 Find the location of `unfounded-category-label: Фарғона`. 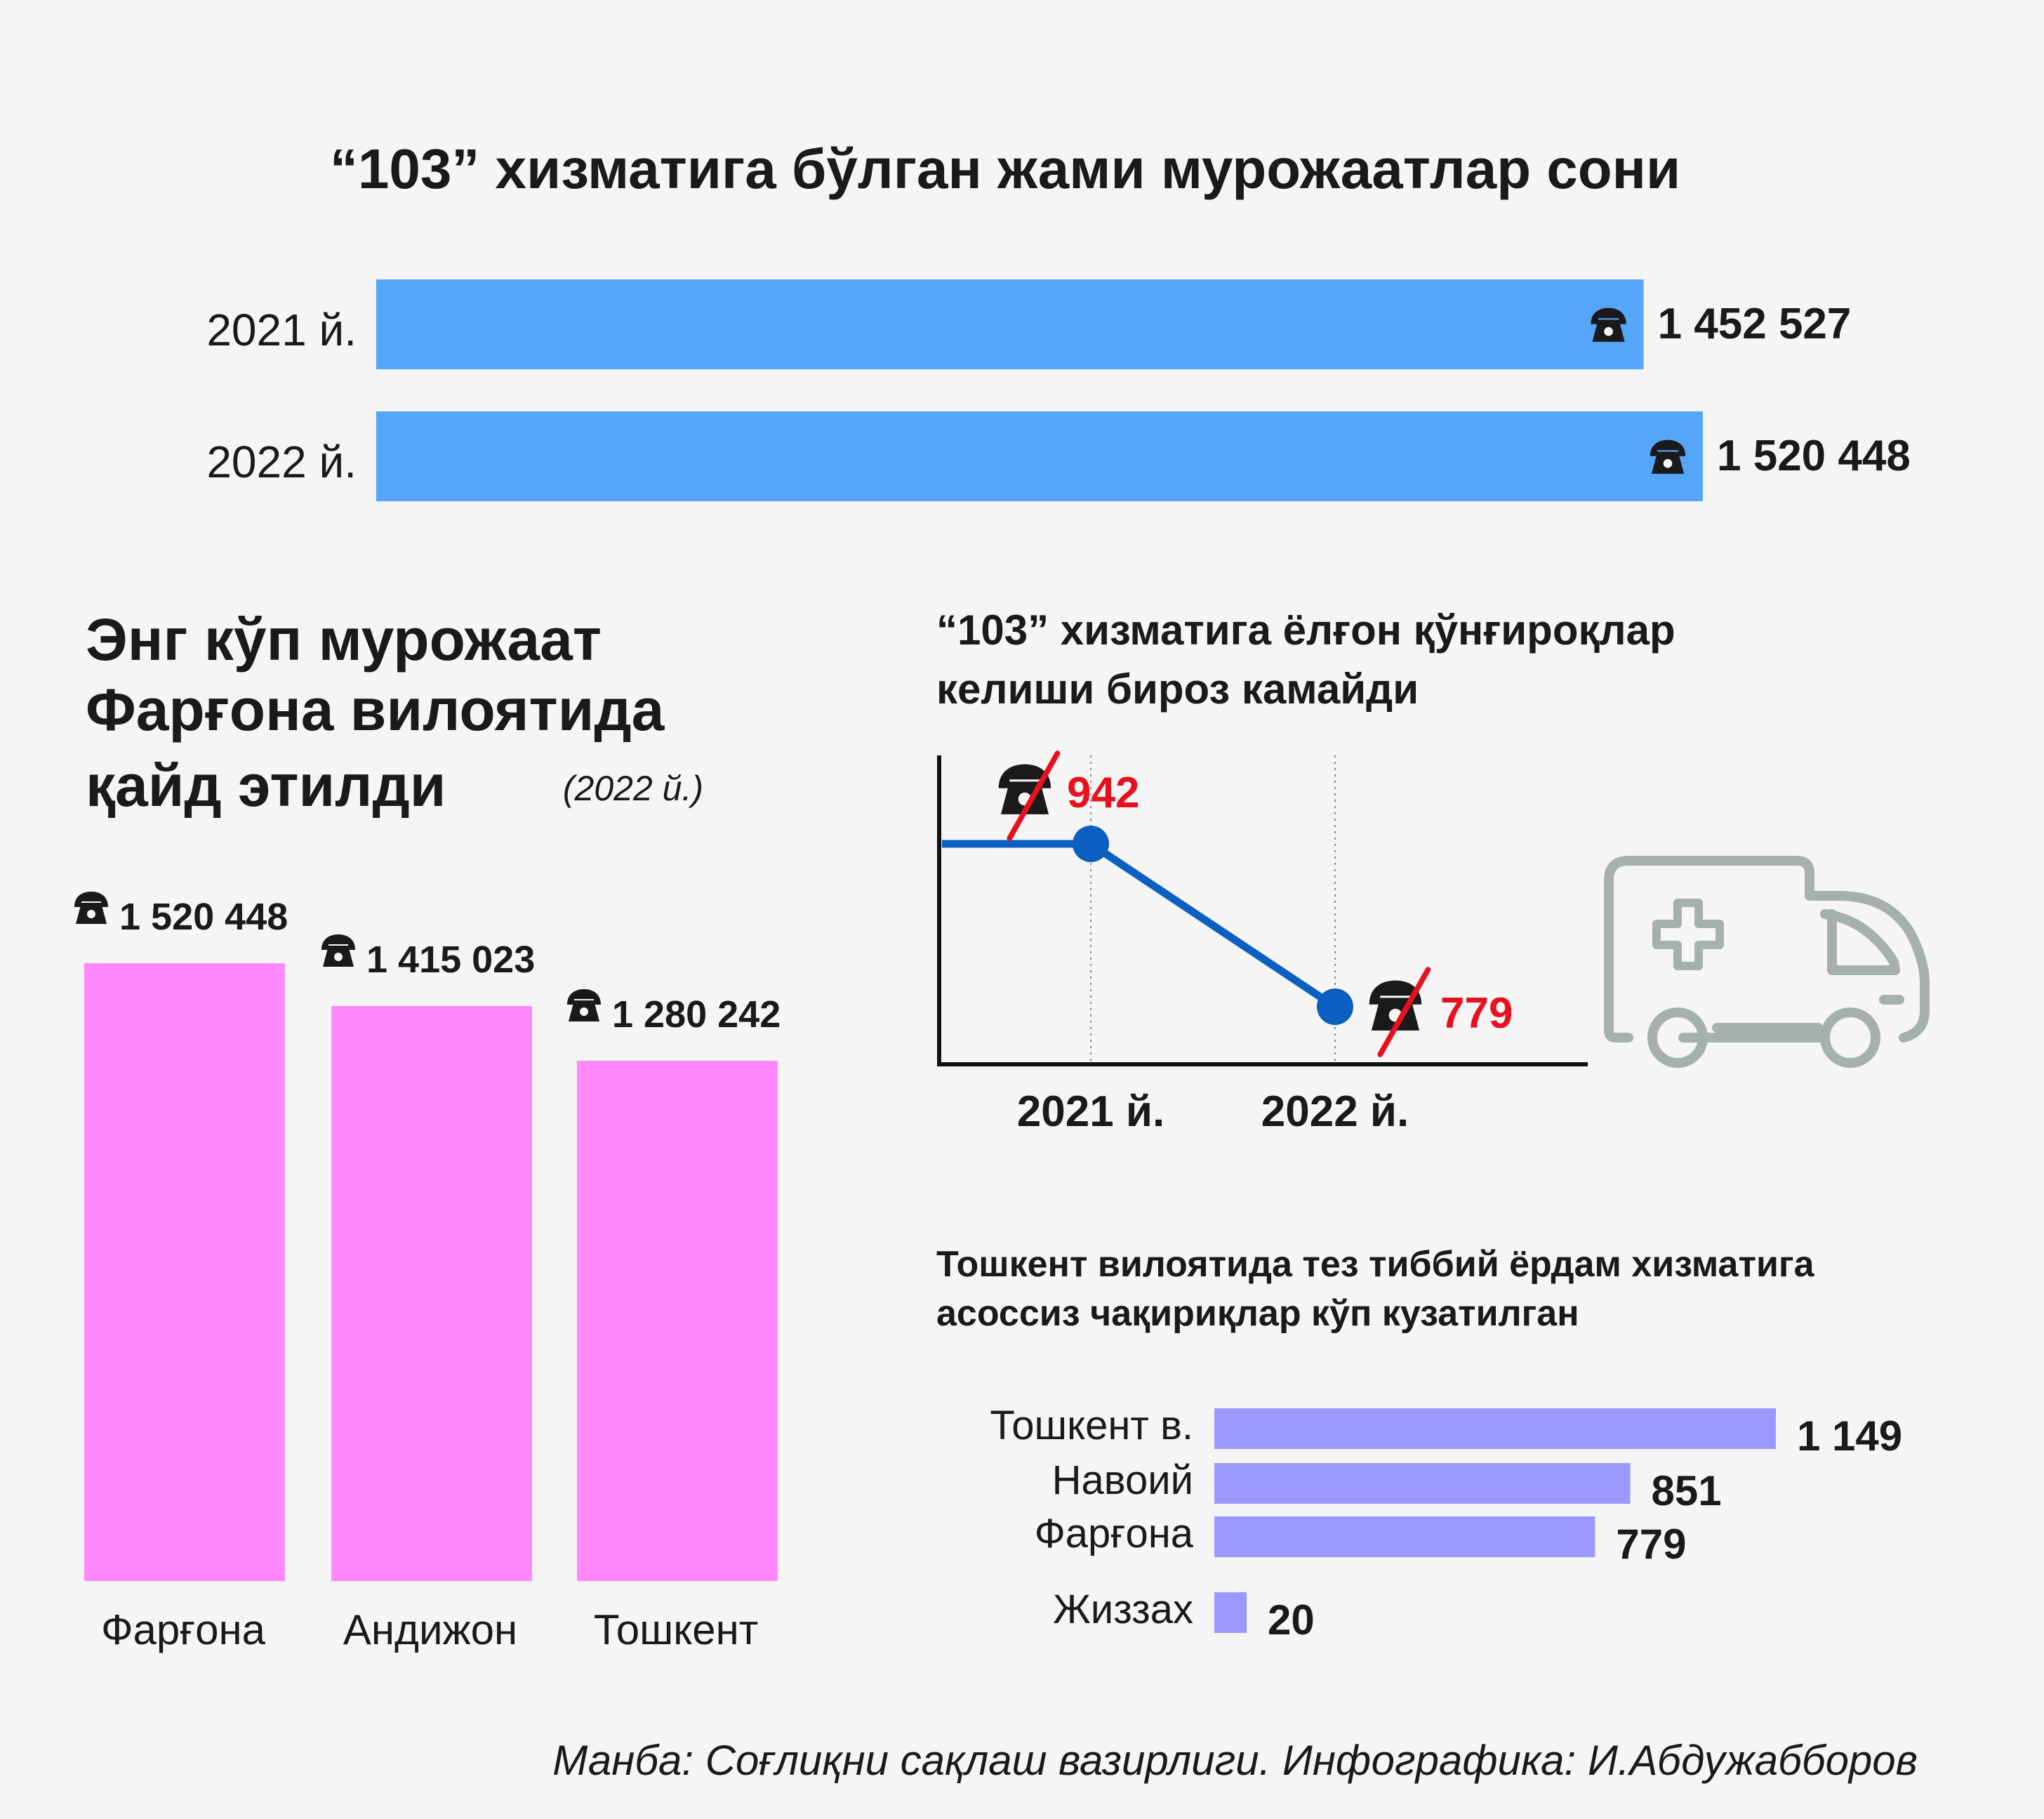

unfounded-category-label: Фарғона is located at coordinates (1114, 1533).